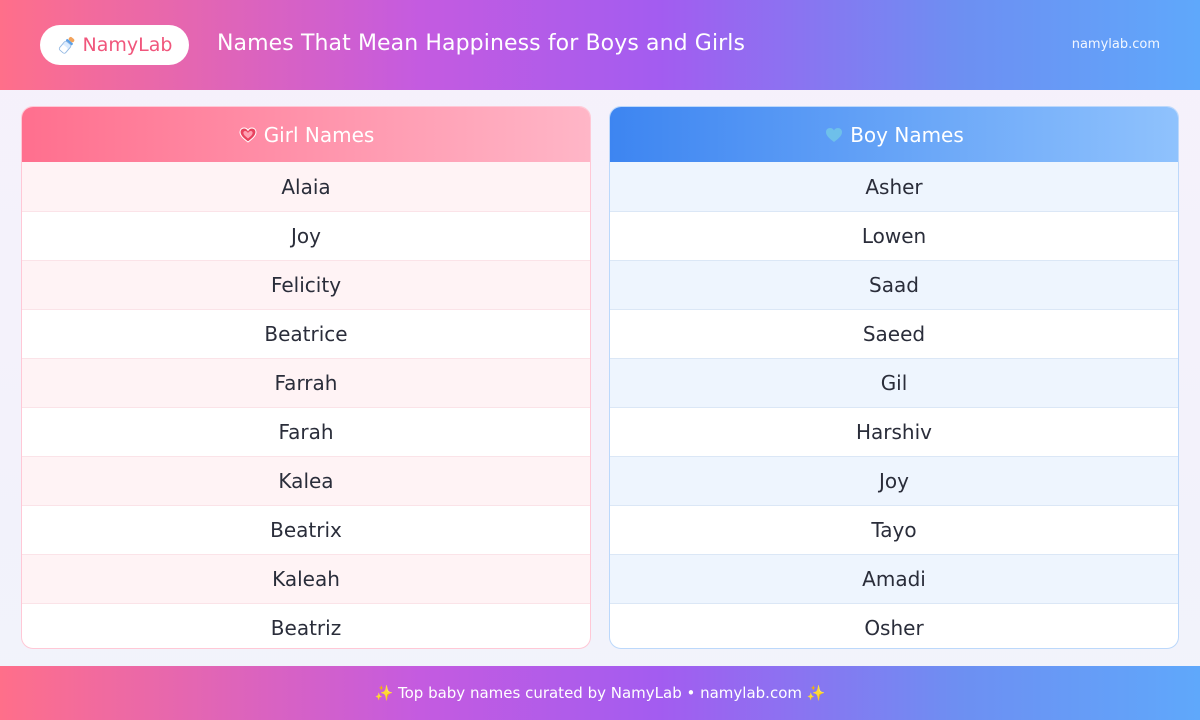 This screenshot has height=720, width=1200. What do you see at coordinates (894, 333) in the screenshot?
I see `boy-name-row: Saeed` at bounding box center [894, 333].